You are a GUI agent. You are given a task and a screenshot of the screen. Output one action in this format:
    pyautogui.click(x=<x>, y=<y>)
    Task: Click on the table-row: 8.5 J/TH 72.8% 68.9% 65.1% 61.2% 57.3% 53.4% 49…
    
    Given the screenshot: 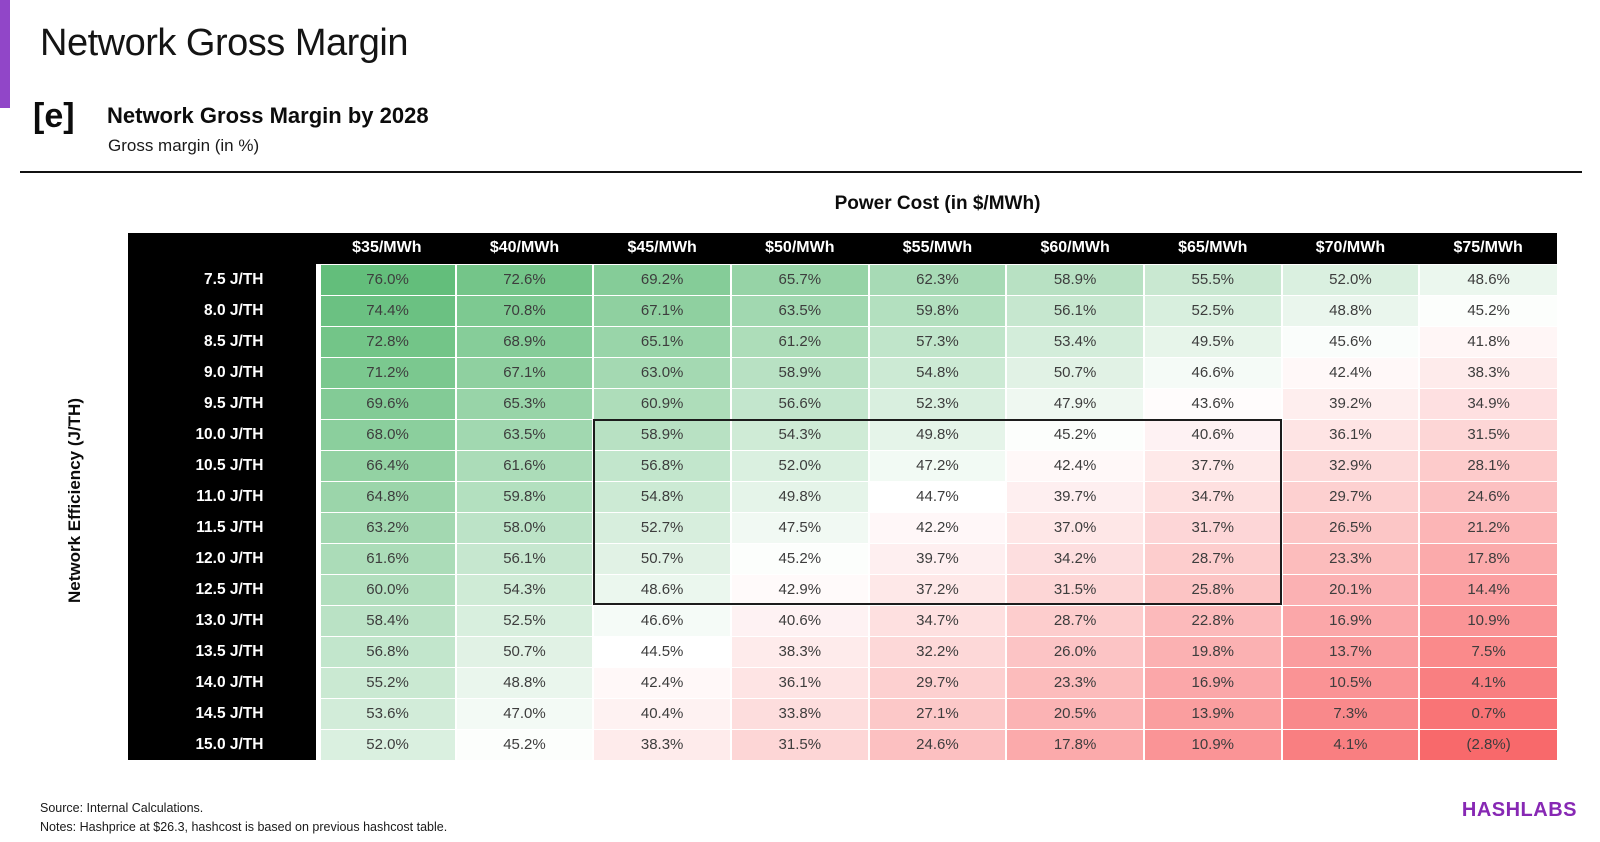 What is the action you would take?
    pyautogui.click(x=842, y=341)
    